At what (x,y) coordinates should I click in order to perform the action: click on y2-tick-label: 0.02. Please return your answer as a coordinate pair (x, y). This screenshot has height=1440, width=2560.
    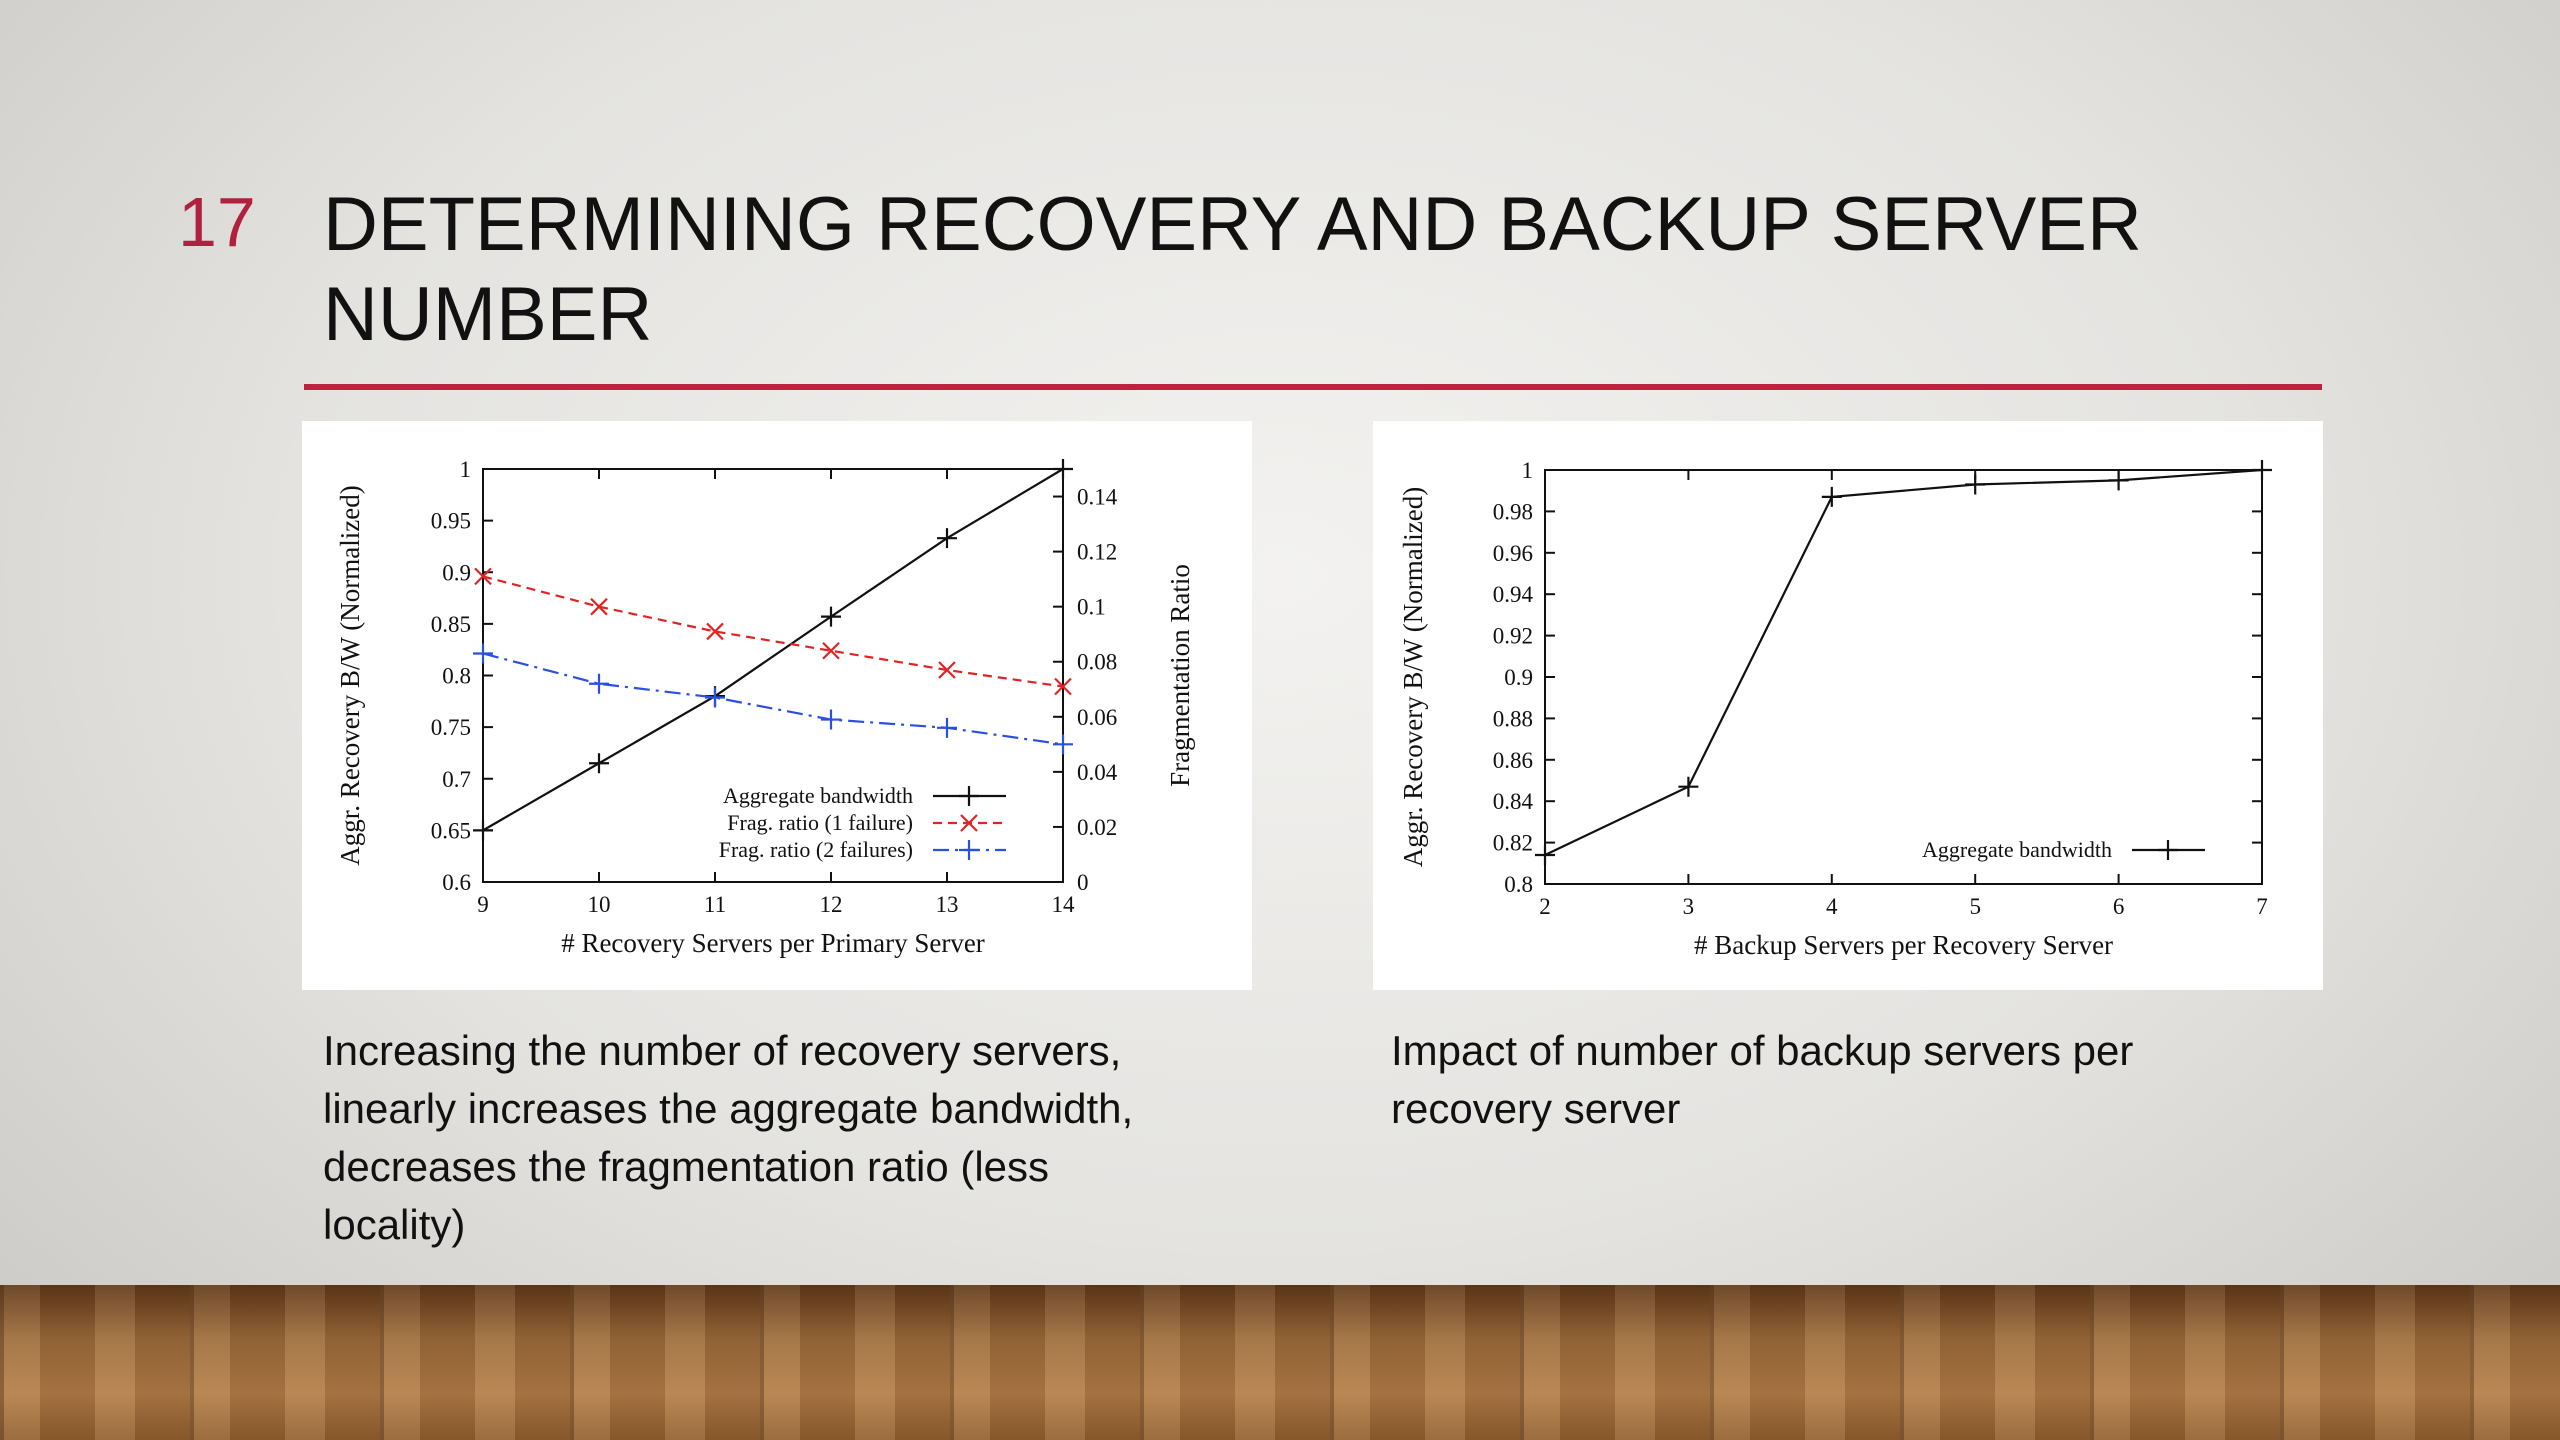
    Looking at the image, I should click on (1097, 827).